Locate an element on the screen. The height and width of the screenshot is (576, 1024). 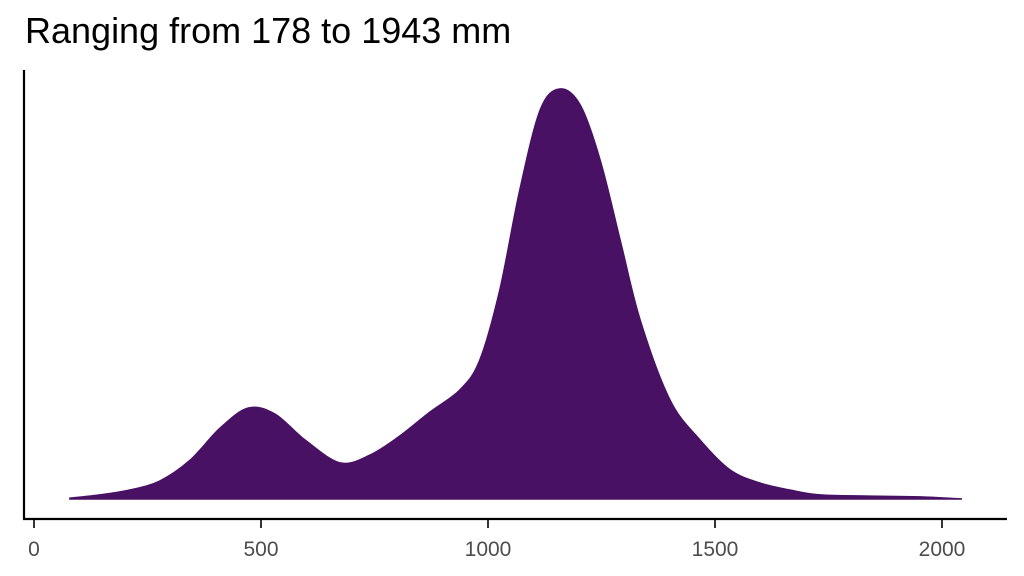
x-tick-label: 0 is located at coordinates (34, 549).